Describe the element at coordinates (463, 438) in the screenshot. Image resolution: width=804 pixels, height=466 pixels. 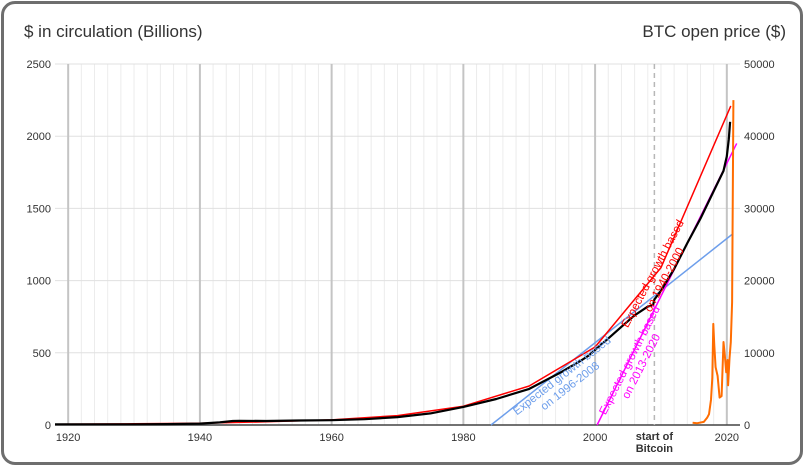
I see `x-tick-label: 1980` at that location.